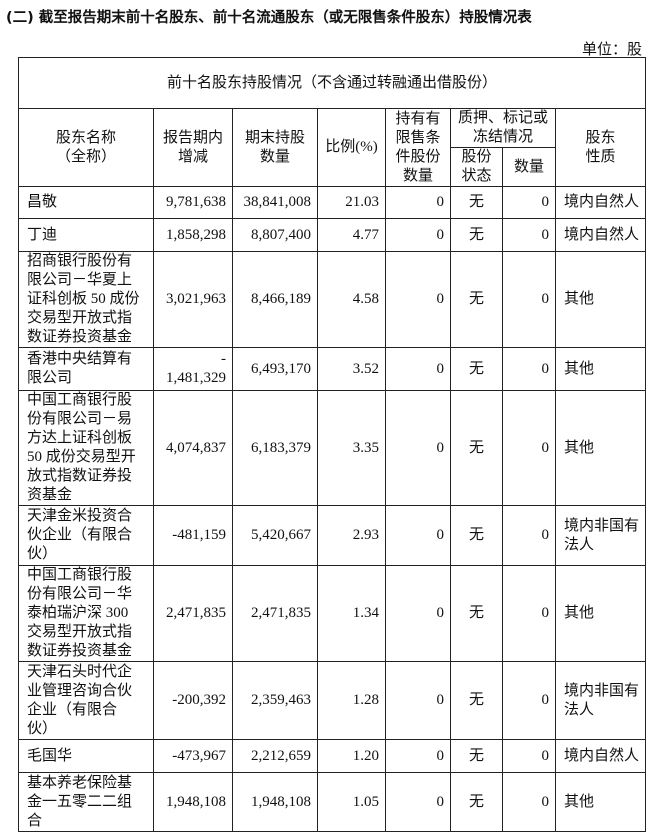 This screenshot has height=832, width=650. I want to click on cell-held: 2,471,835, so click(275, 613).